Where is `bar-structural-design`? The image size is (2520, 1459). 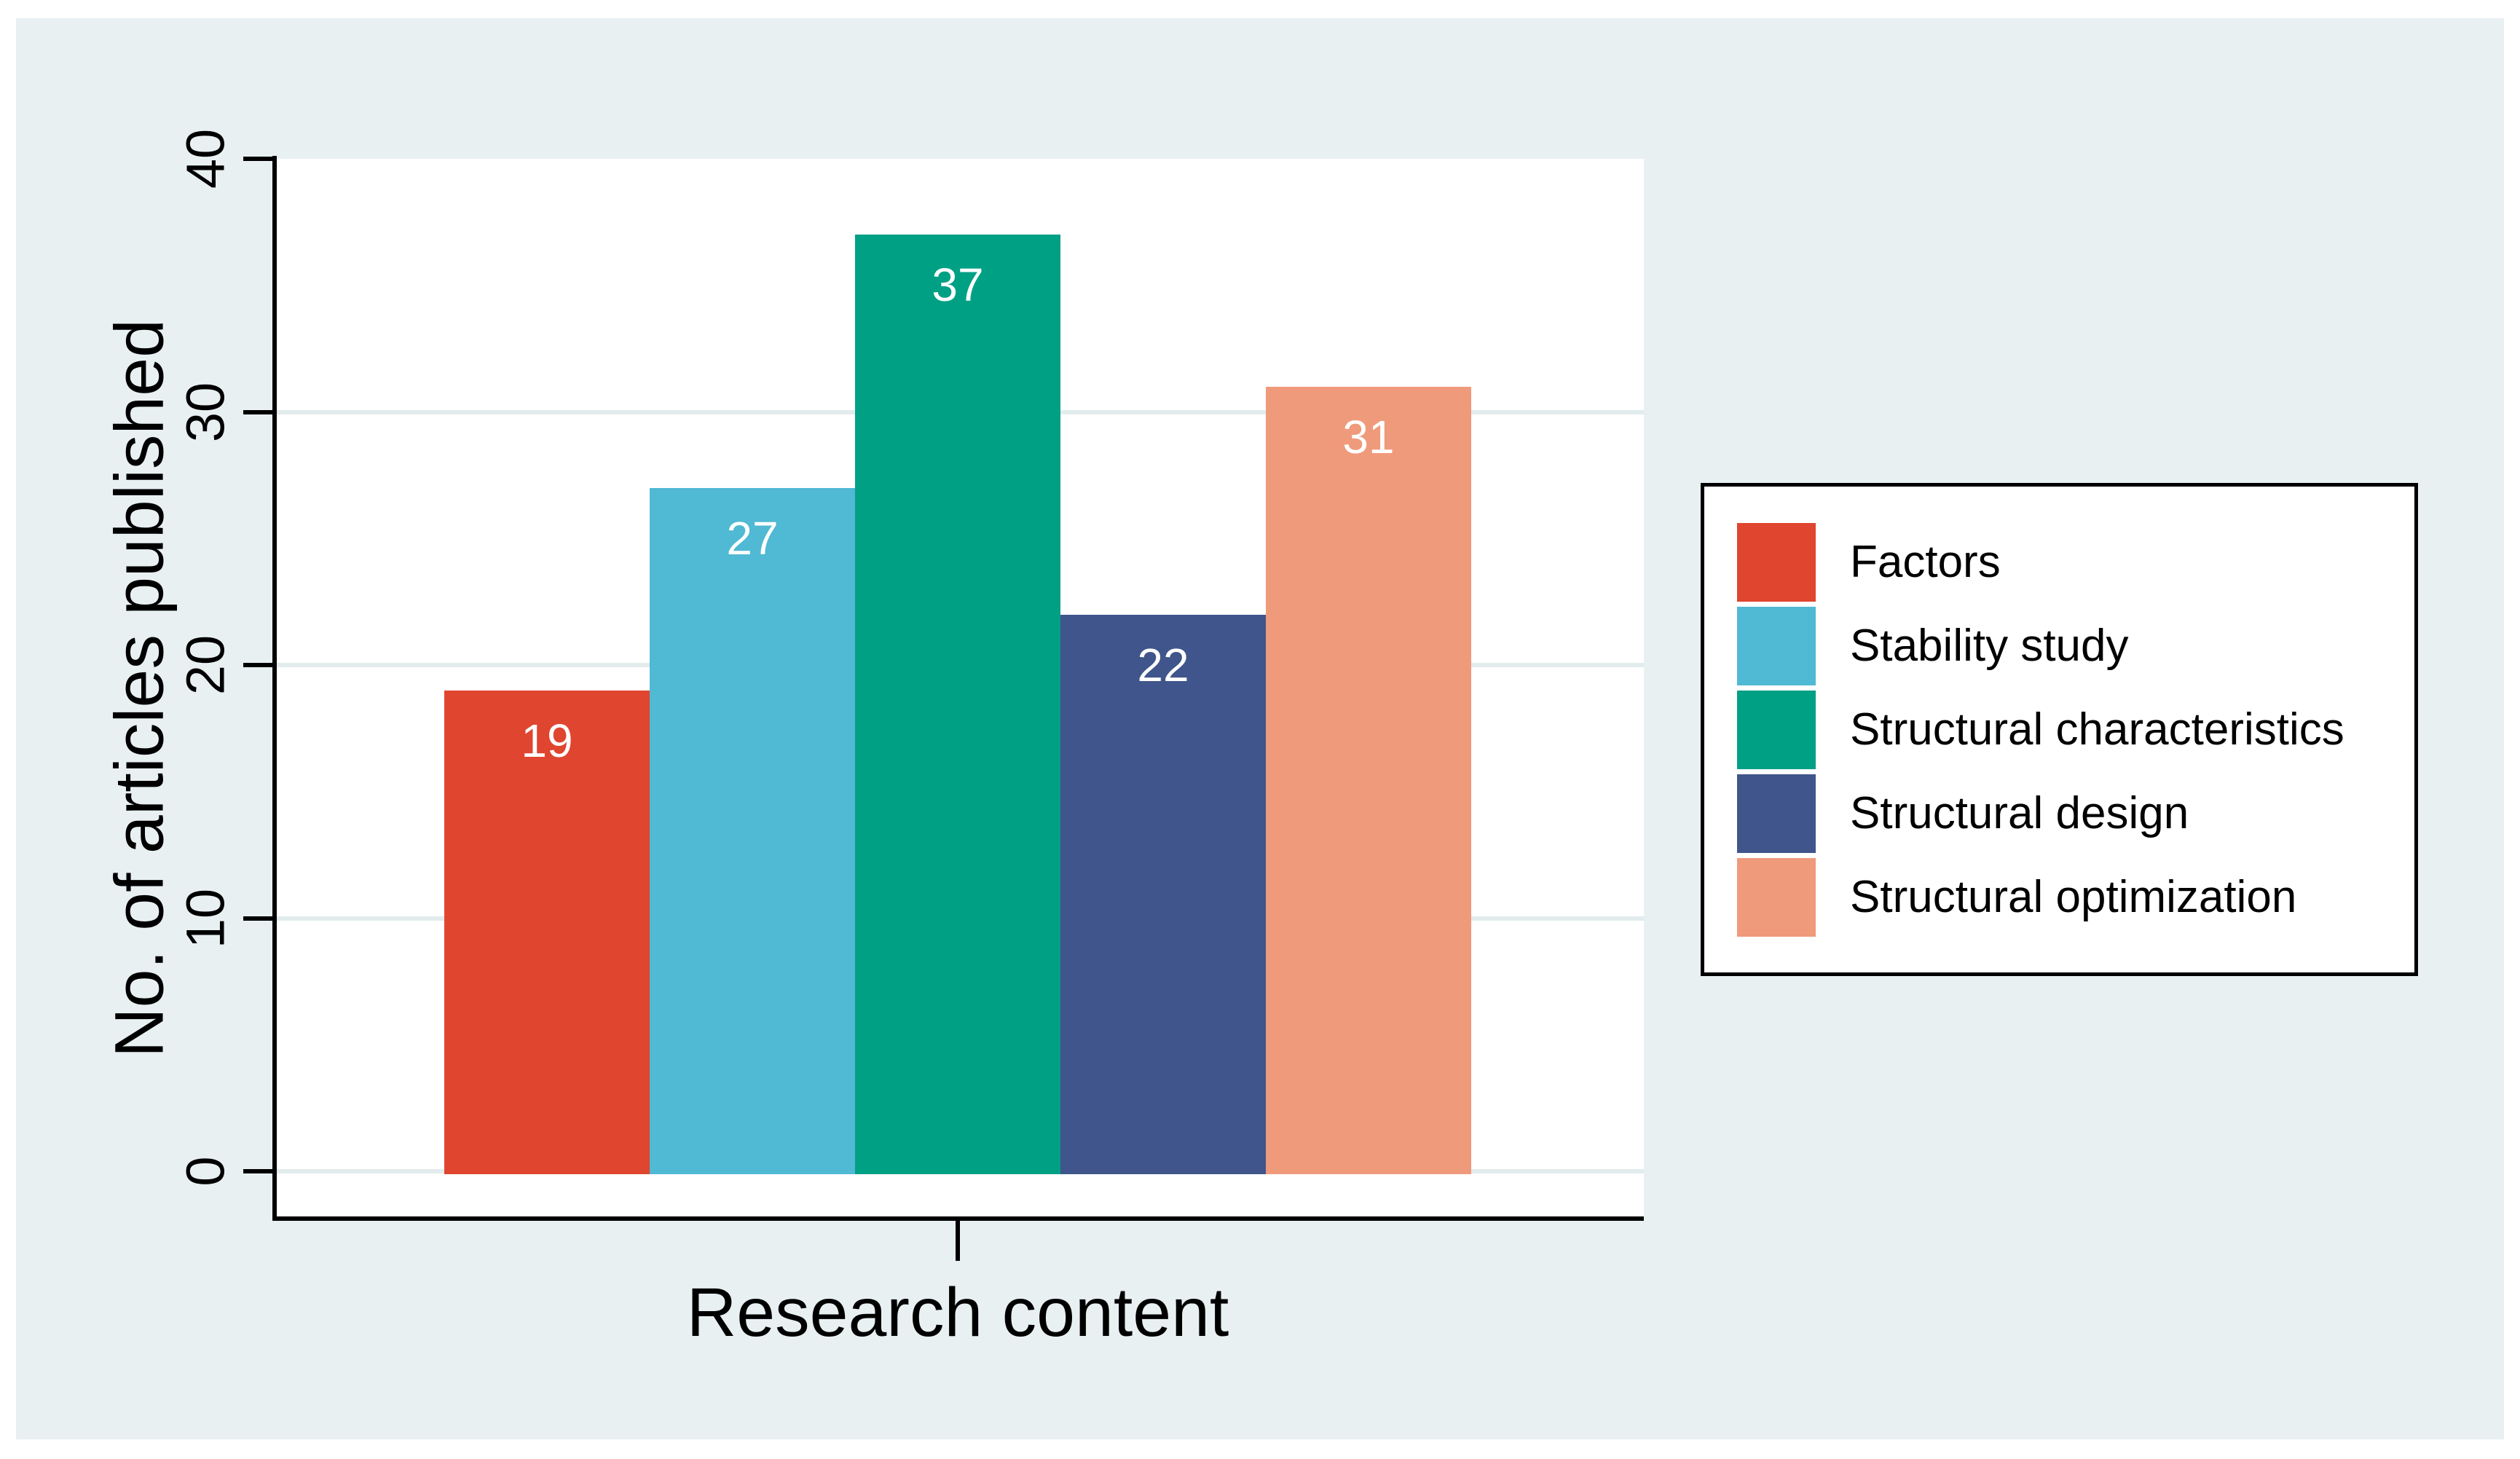
bar-structural-design is located at coordinates (1163, 894).